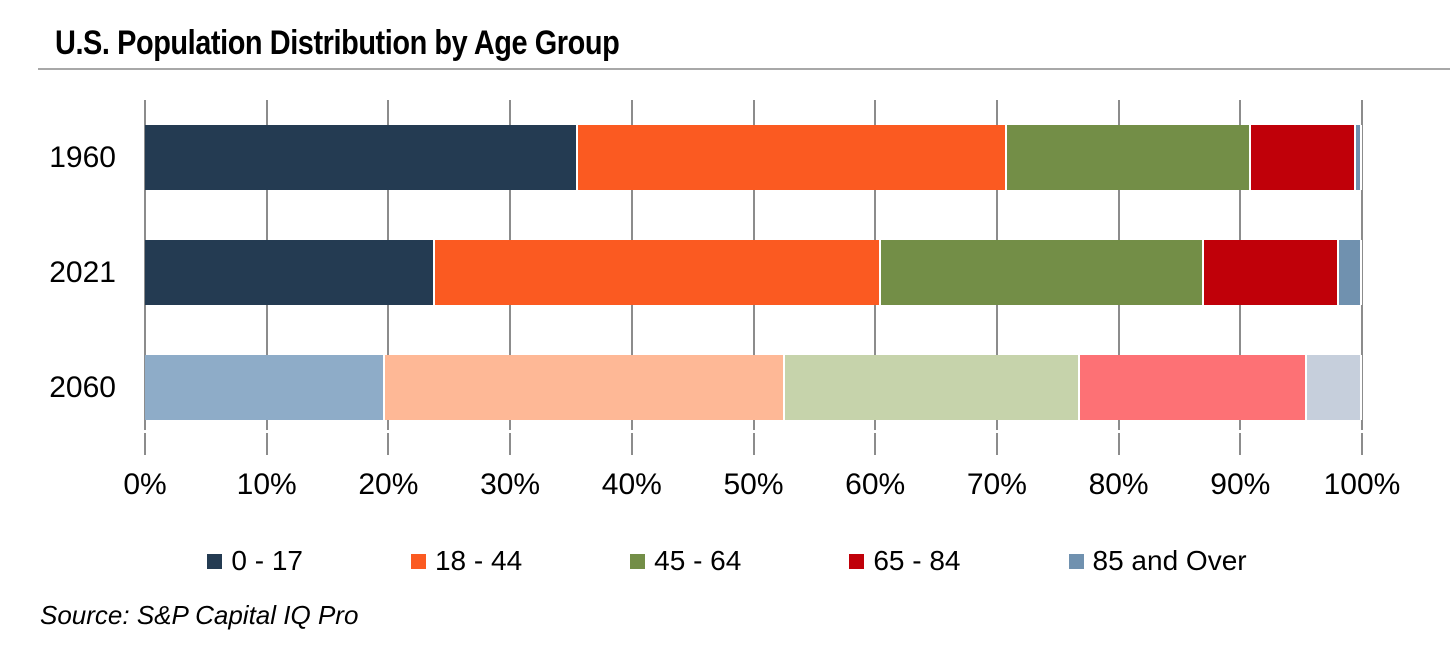  I want to click on legend-item: 0 - 17, so click(255, 561).